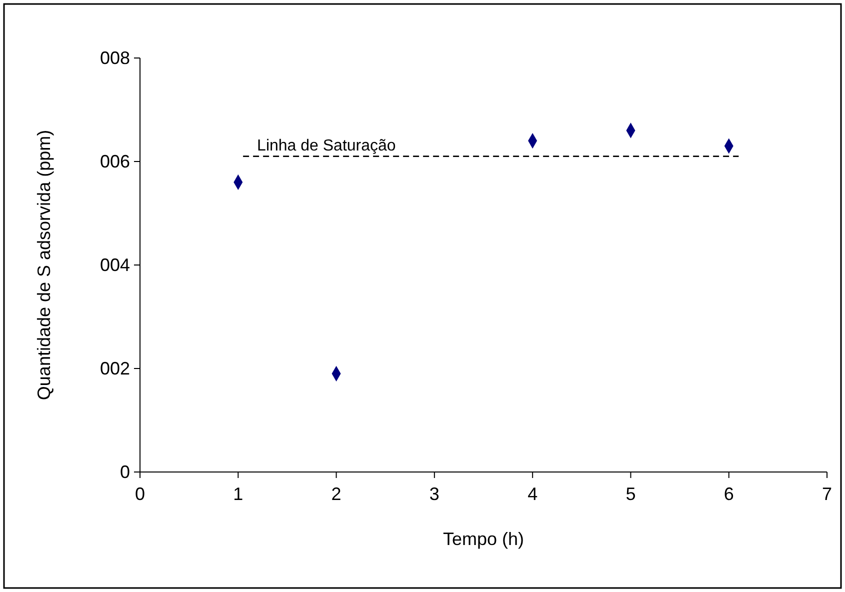  What do you see at coordinates (115, 162) in the screenshot?
I see `y-tick-label: 006` at bounding box center [115, 162].